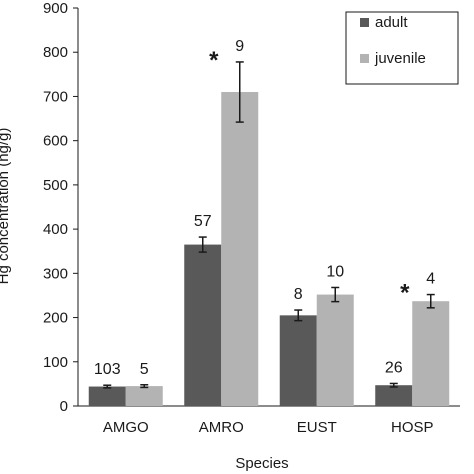  Describe the element at coordinates (55, 185) in the screenshot. I see `y-tick-label: 500` at that location.